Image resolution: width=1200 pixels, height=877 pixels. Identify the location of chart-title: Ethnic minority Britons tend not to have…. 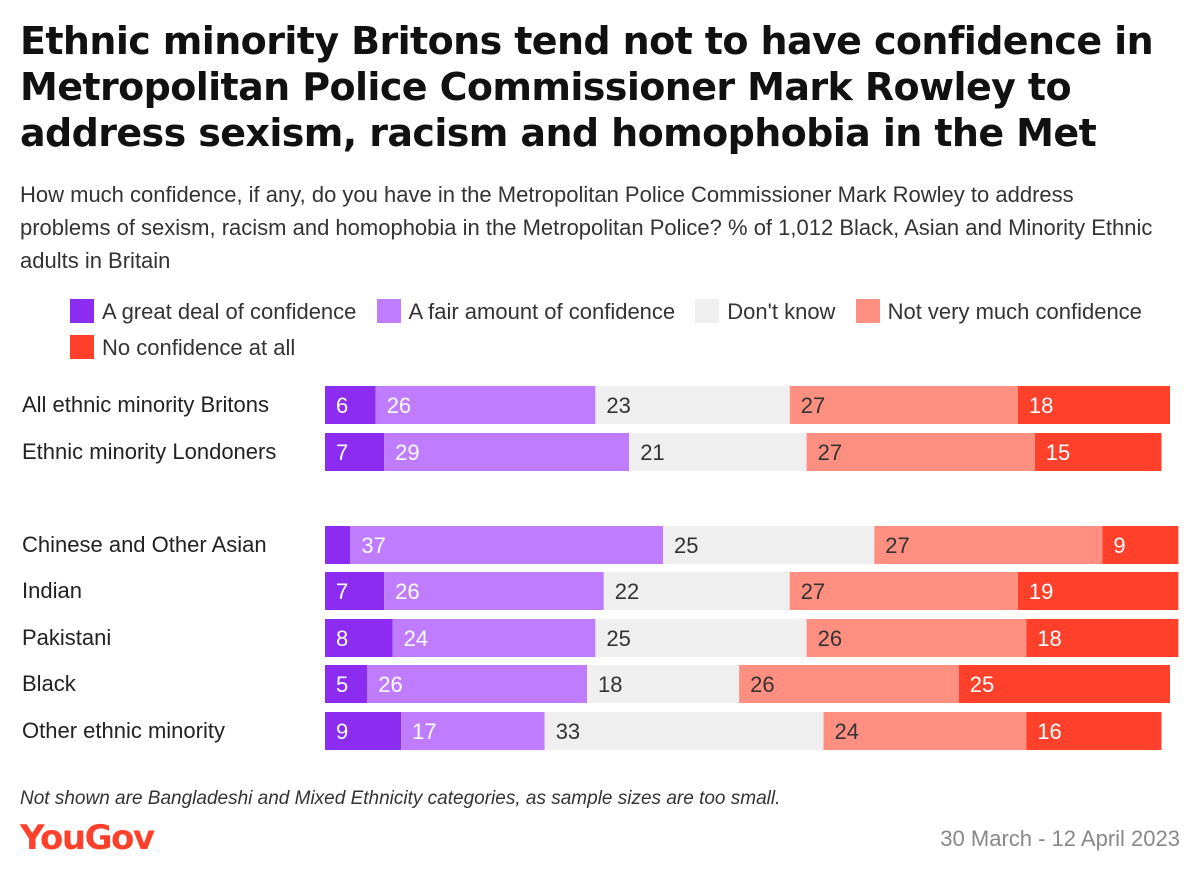
(587, 87).